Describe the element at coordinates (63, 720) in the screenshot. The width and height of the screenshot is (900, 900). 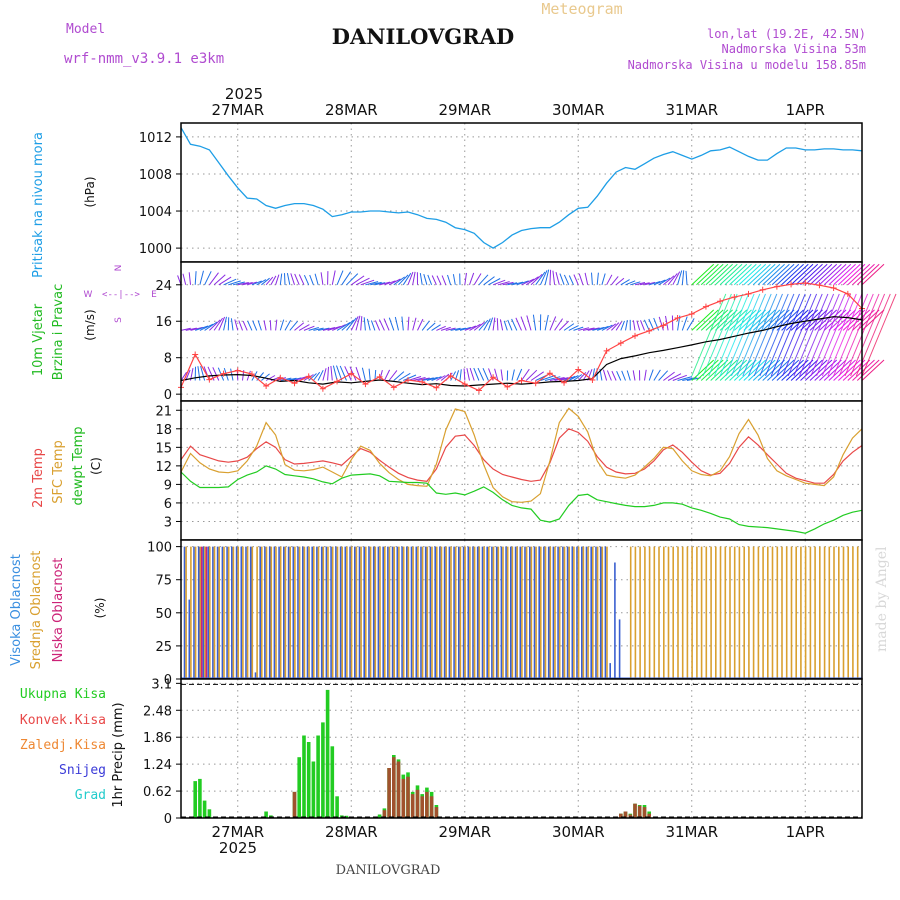
I see `legend-convective-rain: Konvek.Kisa` at that location.